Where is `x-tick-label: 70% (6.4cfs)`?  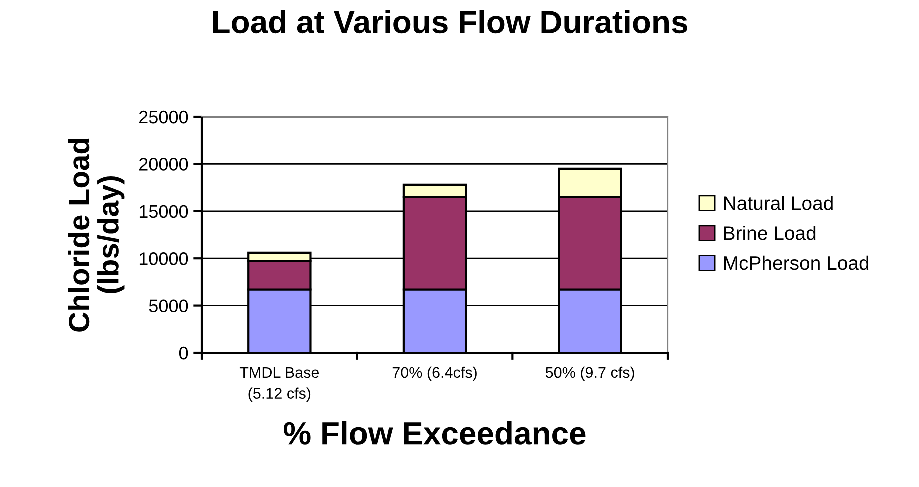 x-tick-label: 70% (6.4cfs) is located at coordinates (434, 374).